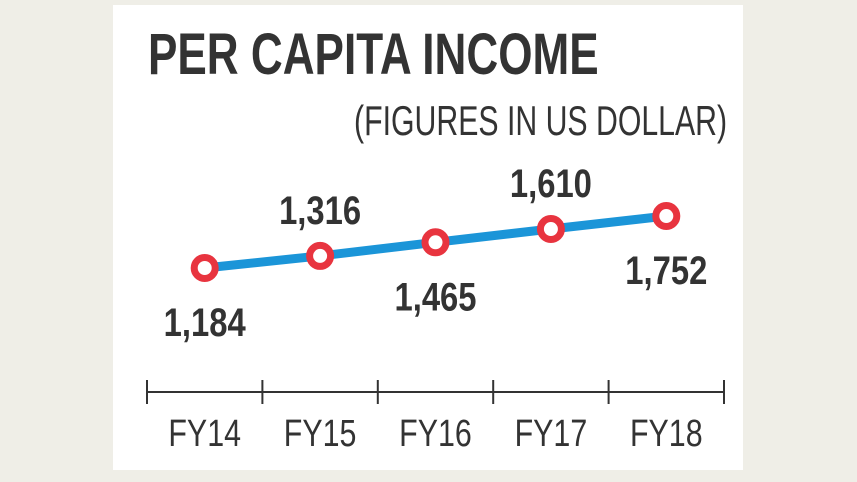 The height and width of the screenshot is (482, 857). What do you see at coordinates (320, 210) in the screenshot?
I see `data-label: 1,316` at bounding box center [320, 210].